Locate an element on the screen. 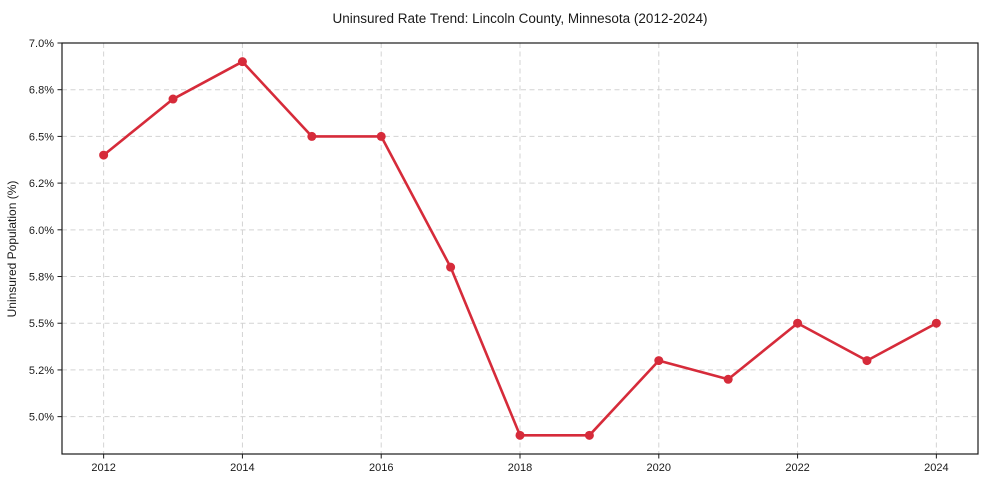 This screenshot has width=989, height=490. data-point-2015 is located at coordinates (312, 136).